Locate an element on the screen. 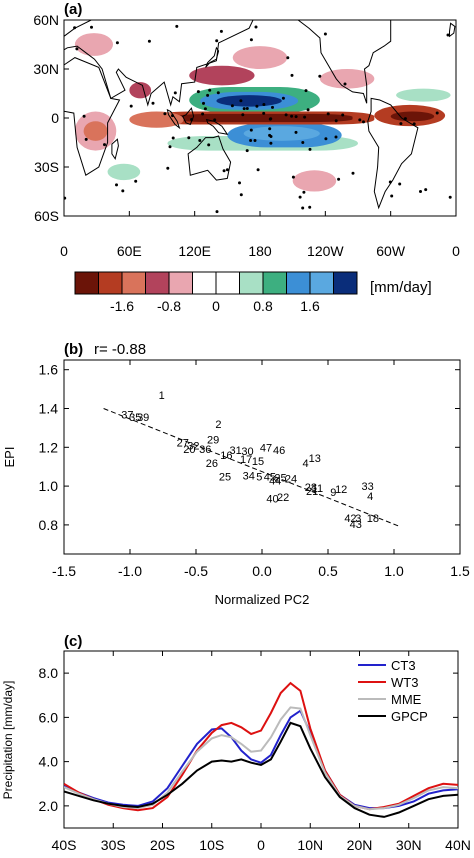  panel-b-label: (b) is located at coordinates (73, 349).